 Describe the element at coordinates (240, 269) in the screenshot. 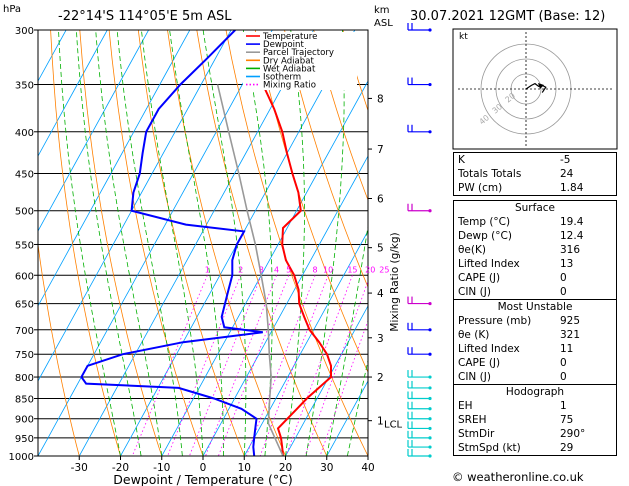

I see `mixing-ratio-label: 2` at that location.